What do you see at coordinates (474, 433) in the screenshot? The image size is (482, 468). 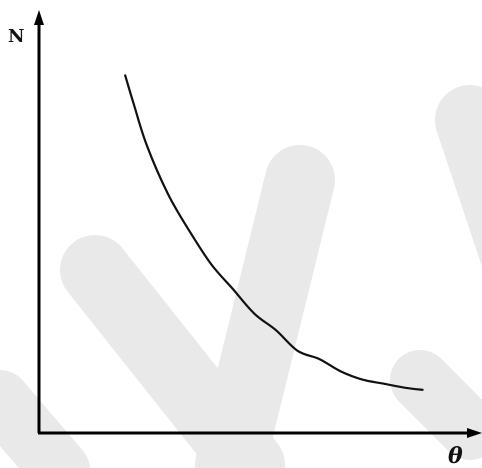 I see `x-axis-arrowhead` at bounding box center [474, 433].